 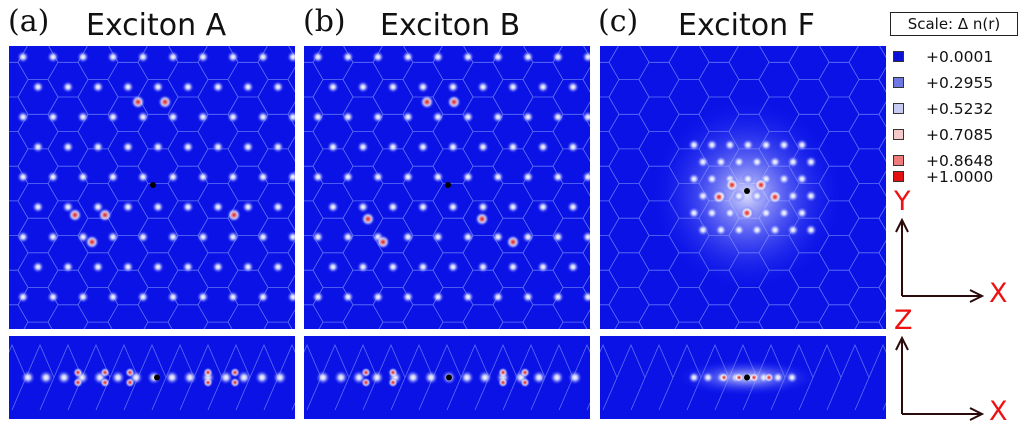 I want to click on panel-b-label: (b), so click(x=324, y=21).